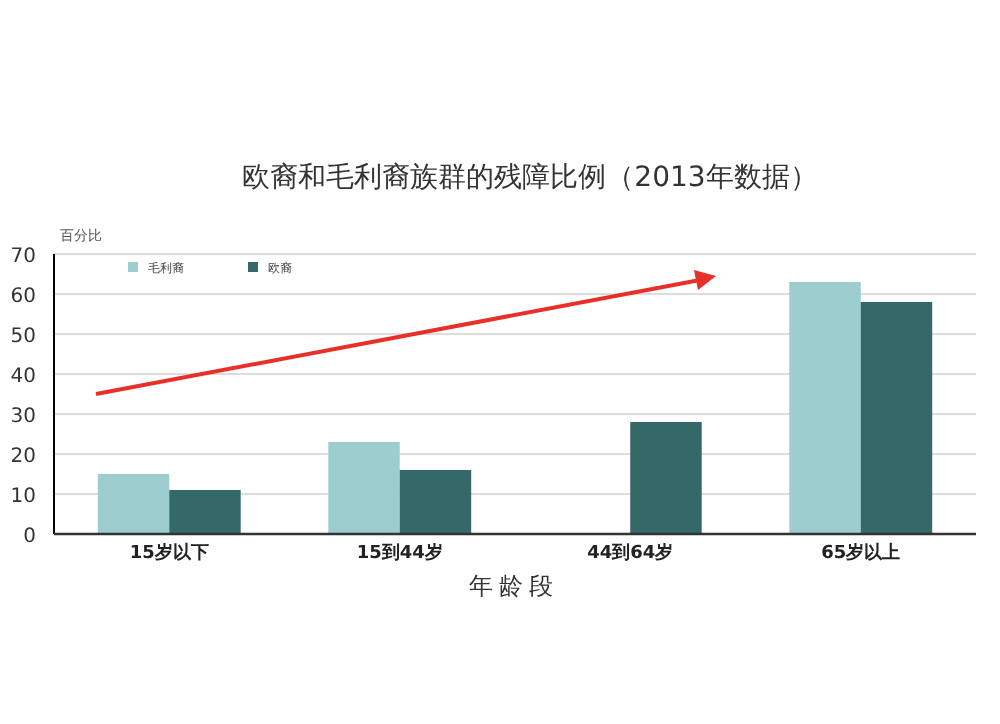 The image size is (1000, 724). I want to click on y-tick-label: 40, so click(23, 377).